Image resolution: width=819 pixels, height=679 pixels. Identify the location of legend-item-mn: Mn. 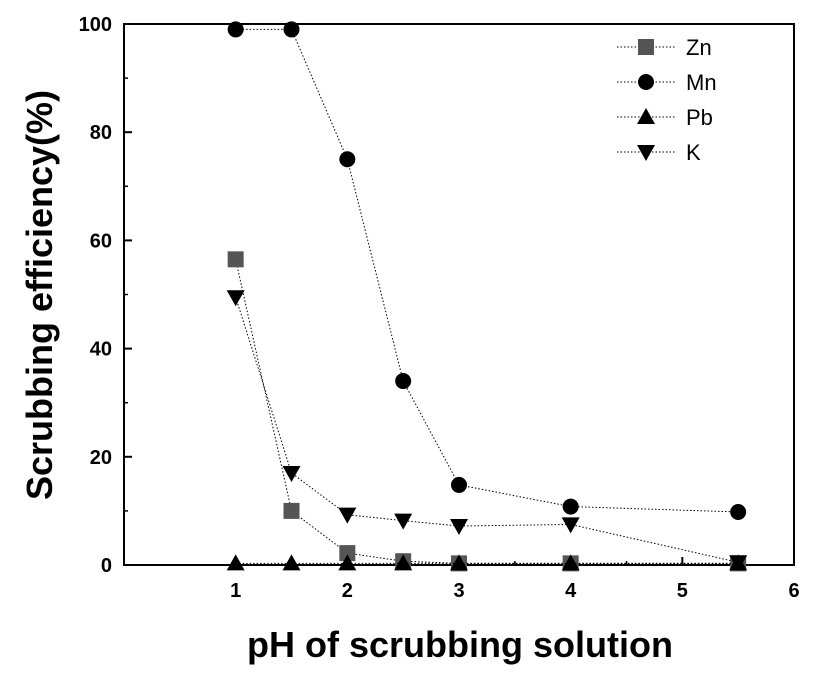
(667, 82).